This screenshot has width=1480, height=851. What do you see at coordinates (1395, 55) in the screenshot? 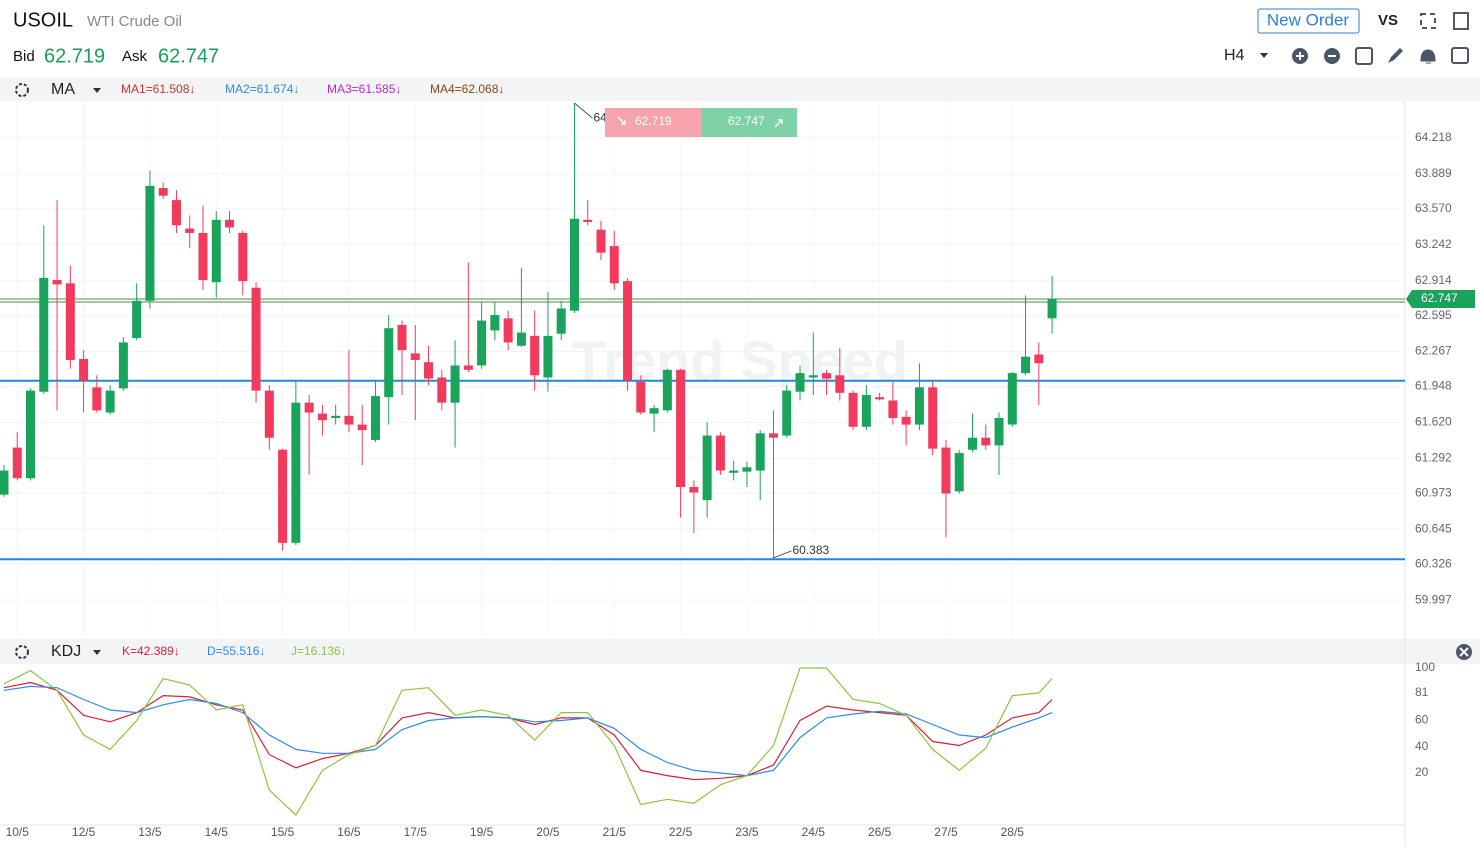
I see `draw-icon` at bounding box center [1395, 55].